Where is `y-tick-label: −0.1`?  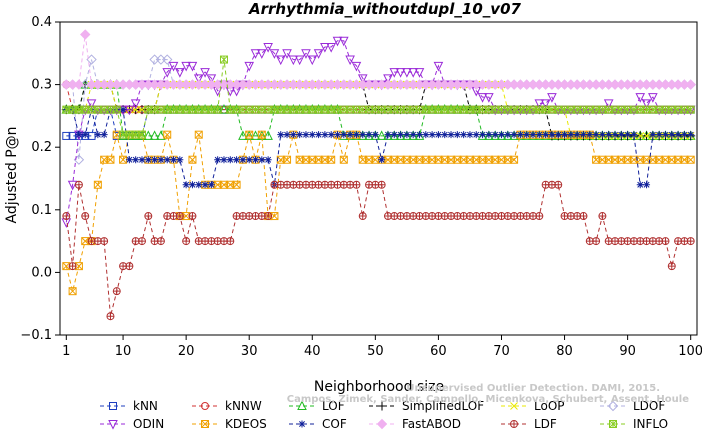 y-tick-label: −0.1 is located at coordinates (36, 335).